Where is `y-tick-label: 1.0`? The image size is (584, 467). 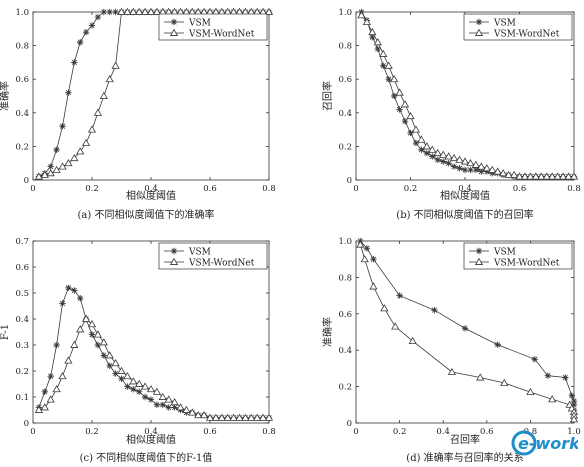
y-tick-label: 1.0 is located at coordinates (345, 13).